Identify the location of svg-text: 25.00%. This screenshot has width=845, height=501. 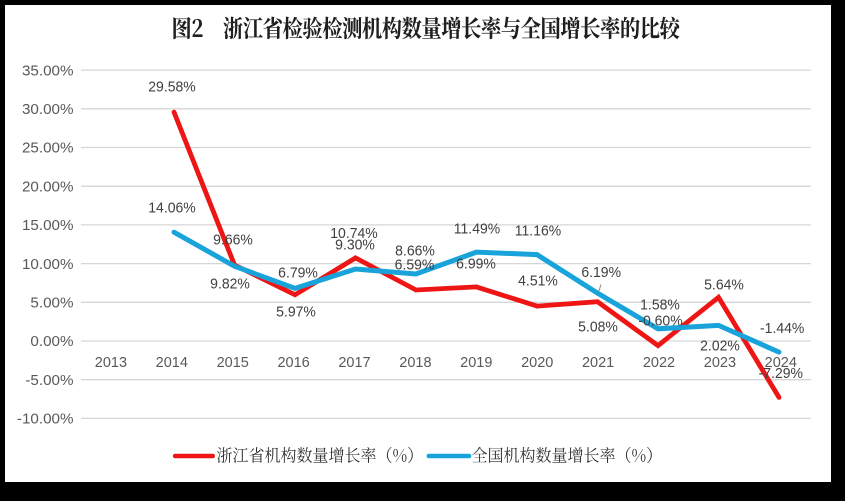
(48, 148).